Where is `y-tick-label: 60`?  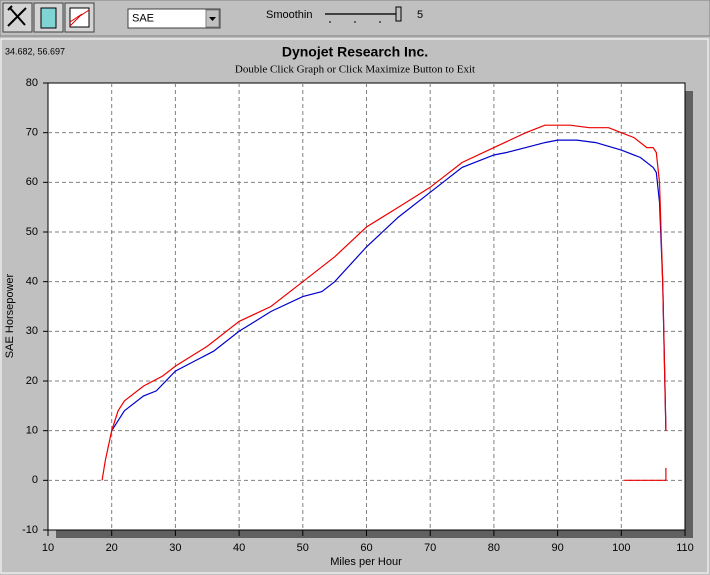
y-tick-label: 60 is located at coordinates (32, 182).